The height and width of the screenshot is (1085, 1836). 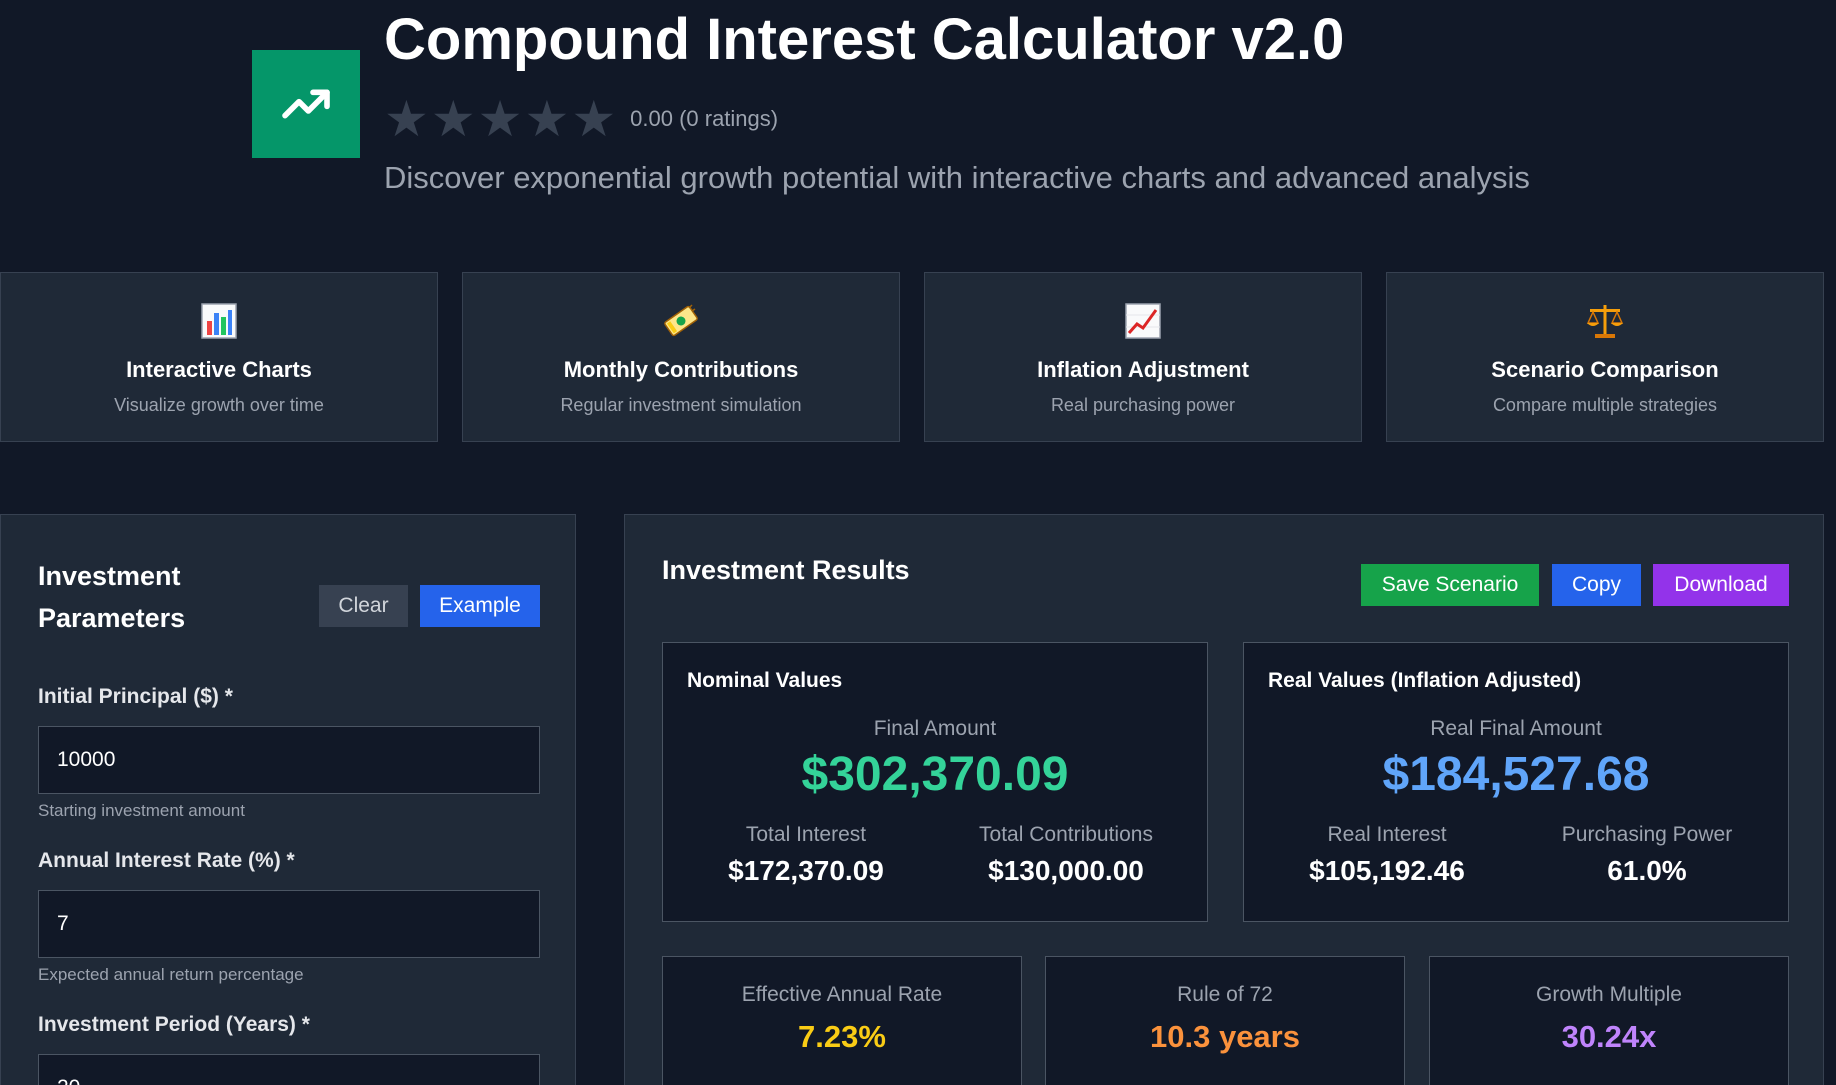 I want to click on download-button: Download, so click(x=1721, y=585).